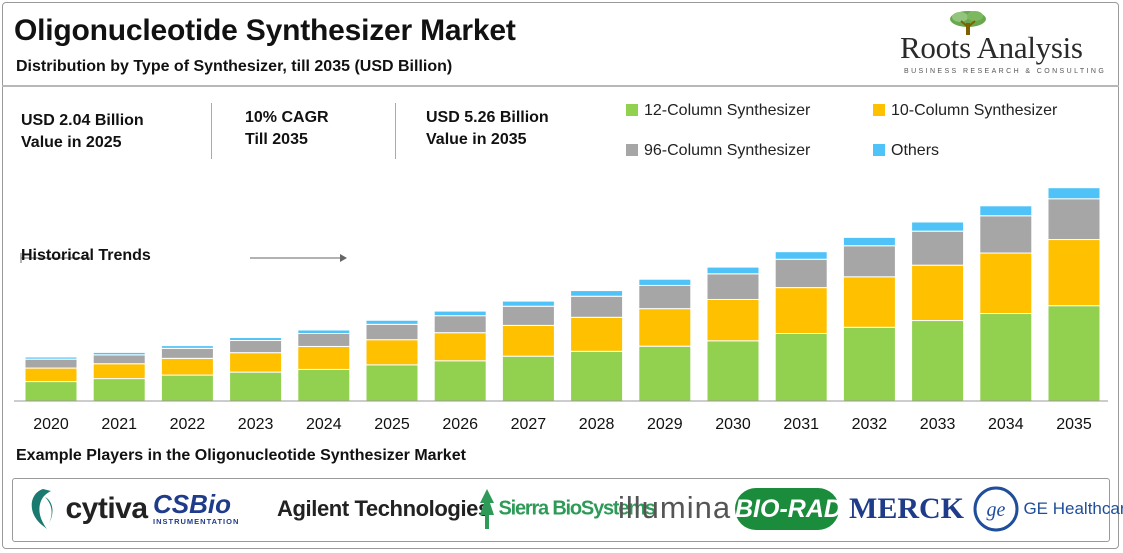 The height and width of the screenshot is (553, 1123). I want to click on bar-2020-others, so click(51, 358).